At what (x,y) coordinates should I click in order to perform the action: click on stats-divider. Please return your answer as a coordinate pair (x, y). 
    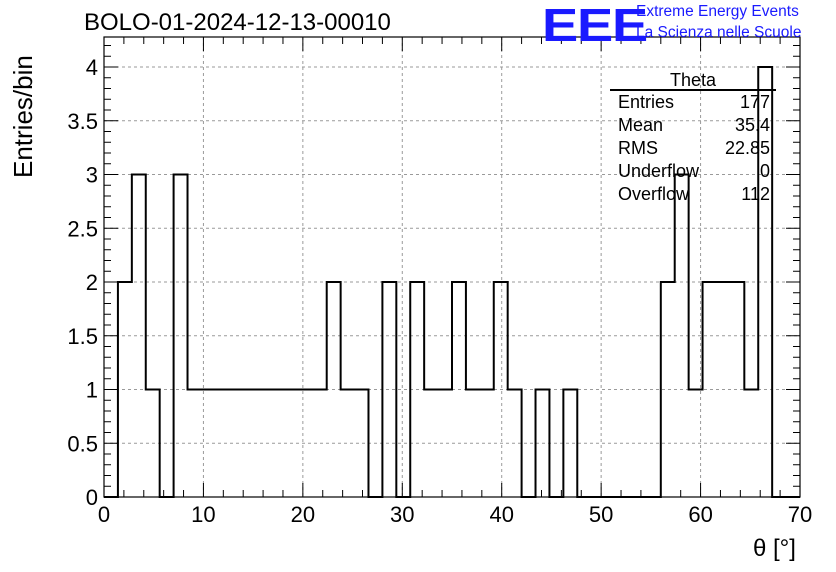
    Looking at the image, I should click on (693, 90).